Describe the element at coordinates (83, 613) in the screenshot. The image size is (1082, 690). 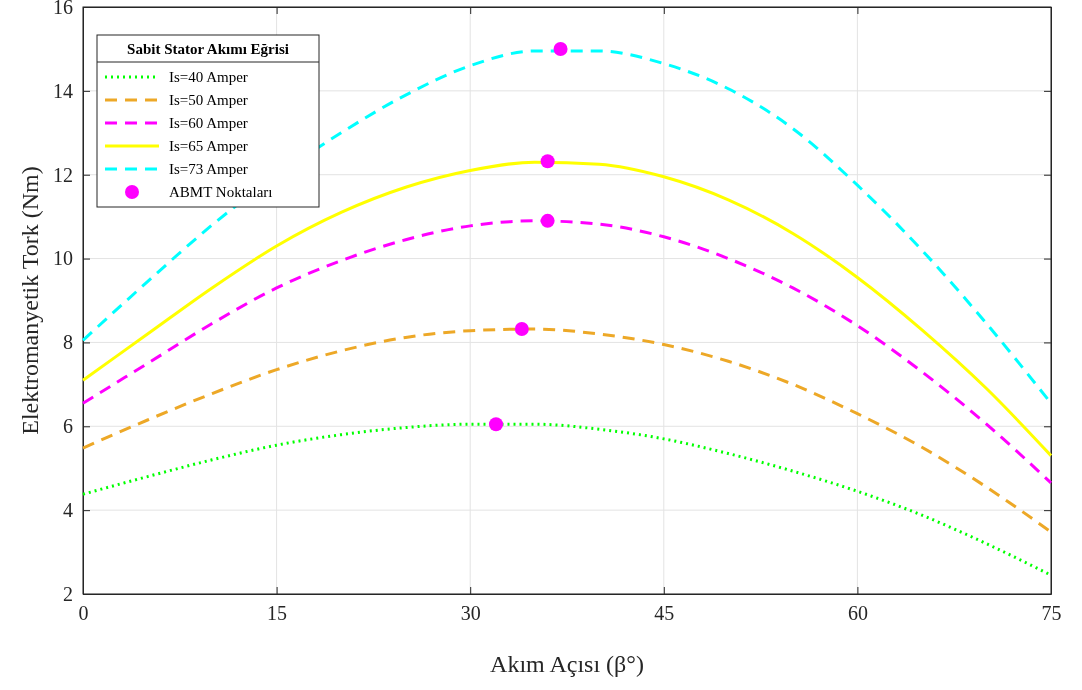
I see `x-tick-label: 0` at that location.